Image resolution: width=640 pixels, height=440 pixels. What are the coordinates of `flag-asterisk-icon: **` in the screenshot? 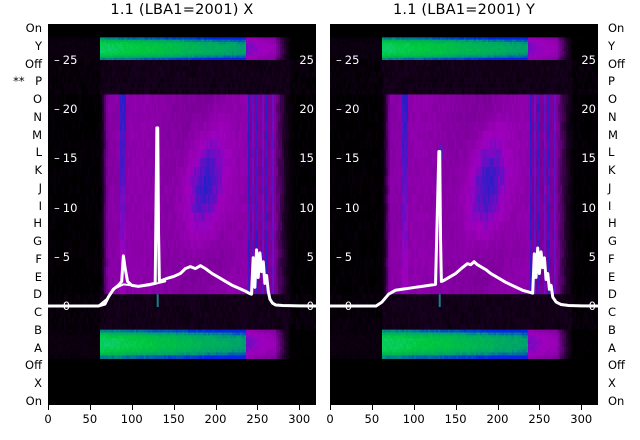 It's located at (19, 81).